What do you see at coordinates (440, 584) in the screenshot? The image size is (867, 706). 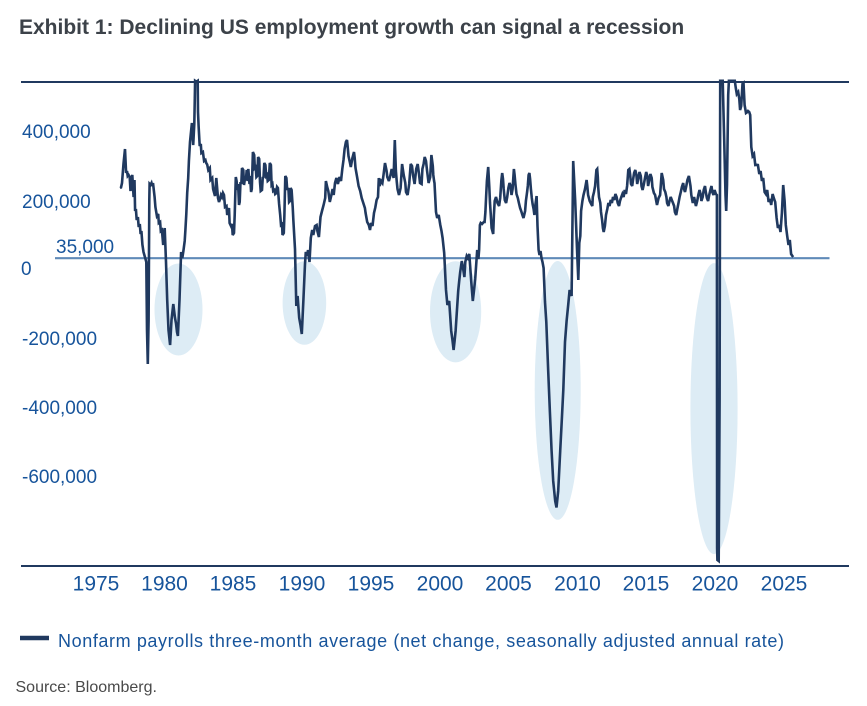 I see `svg-text: 2000` at bounding box center [440, 584].